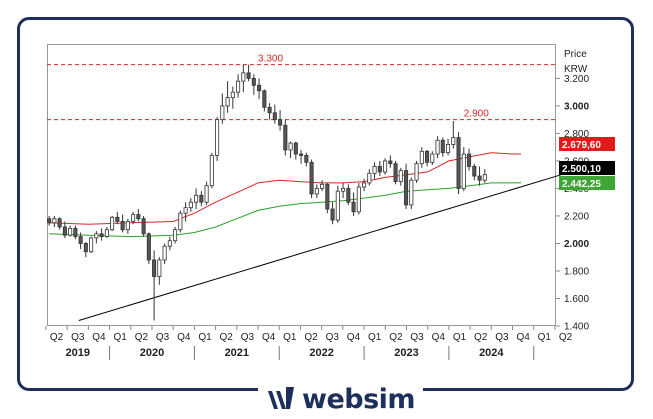 The image size is (653, 419). Describe the element at coordinates (576, 79) in the screenshot. I see `y-tick-label: 3.200` at that location.